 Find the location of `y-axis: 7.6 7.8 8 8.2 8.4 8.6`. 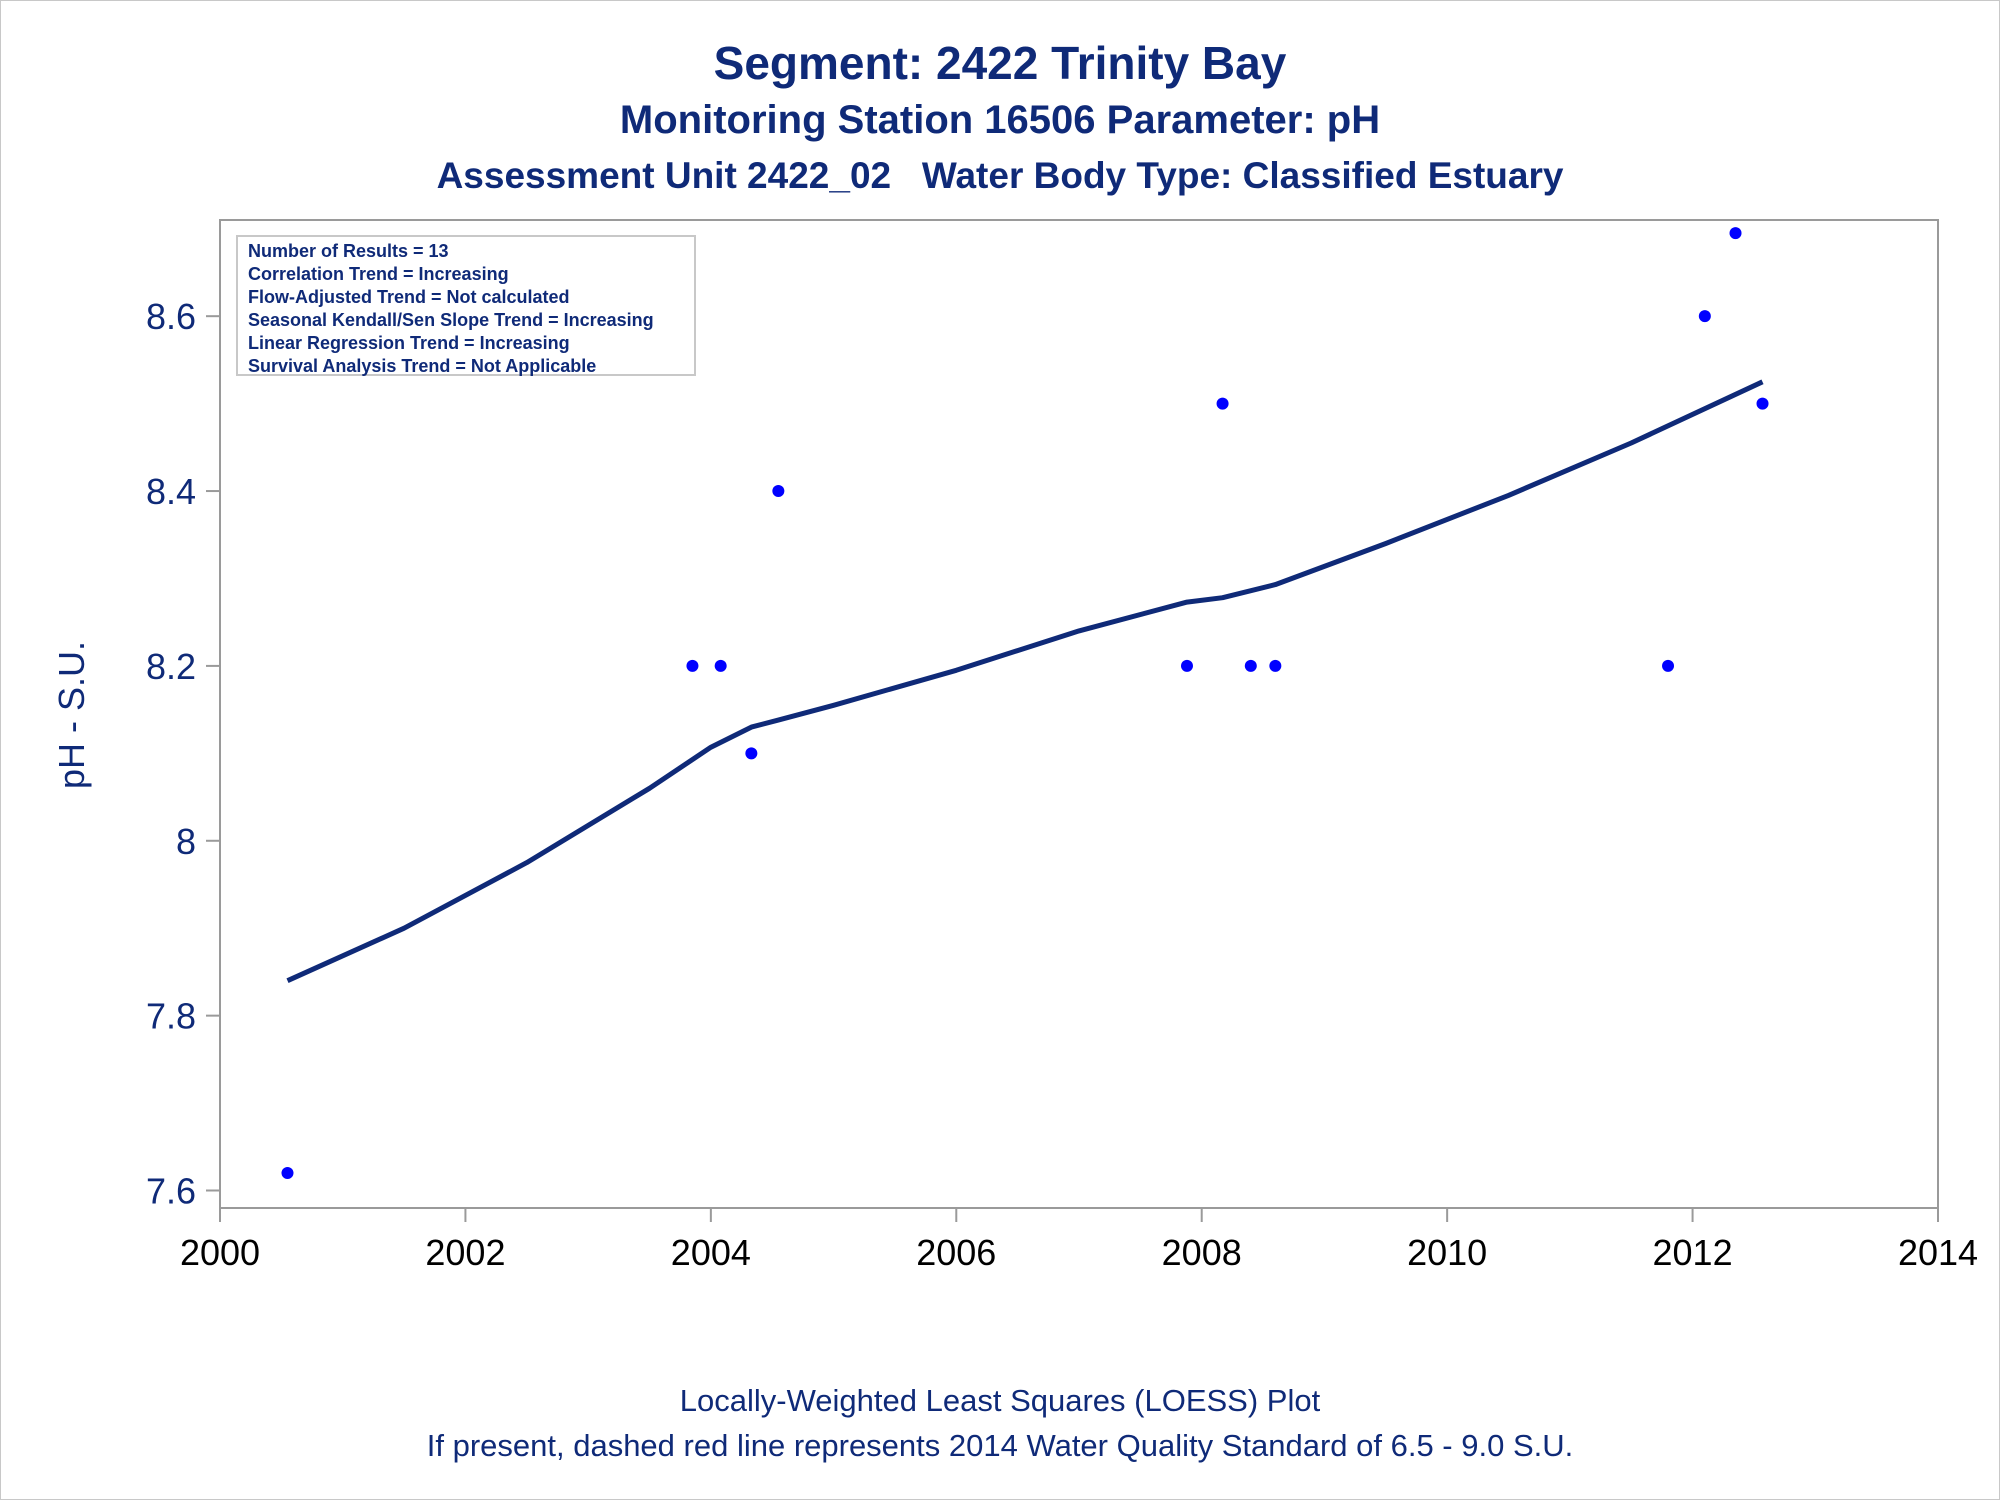

y-axis: 7.6 7.8 8 8.2 8.4 8.6 is located at coordinates (183, 754).